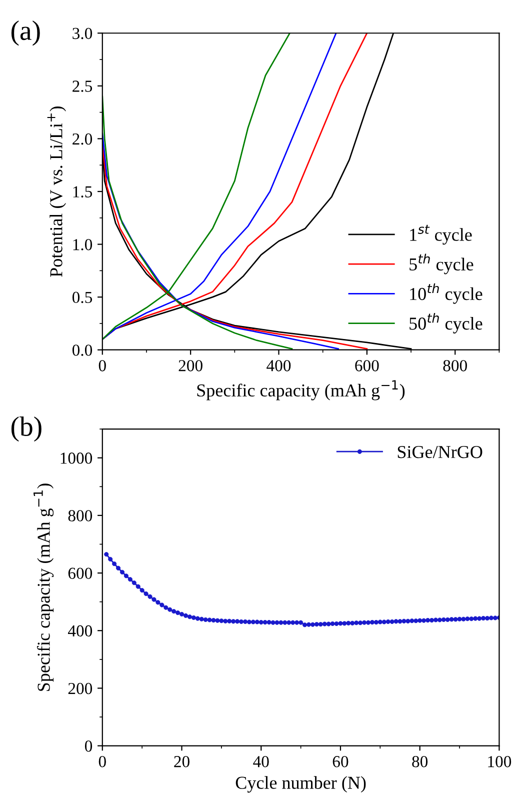 Image resolution: width=512 pixels, height=808 pixels. What do you see at coordinates (80, 516) in the screenshot?
I see `y-tick-label: 800` at bounding box center [80, 516].